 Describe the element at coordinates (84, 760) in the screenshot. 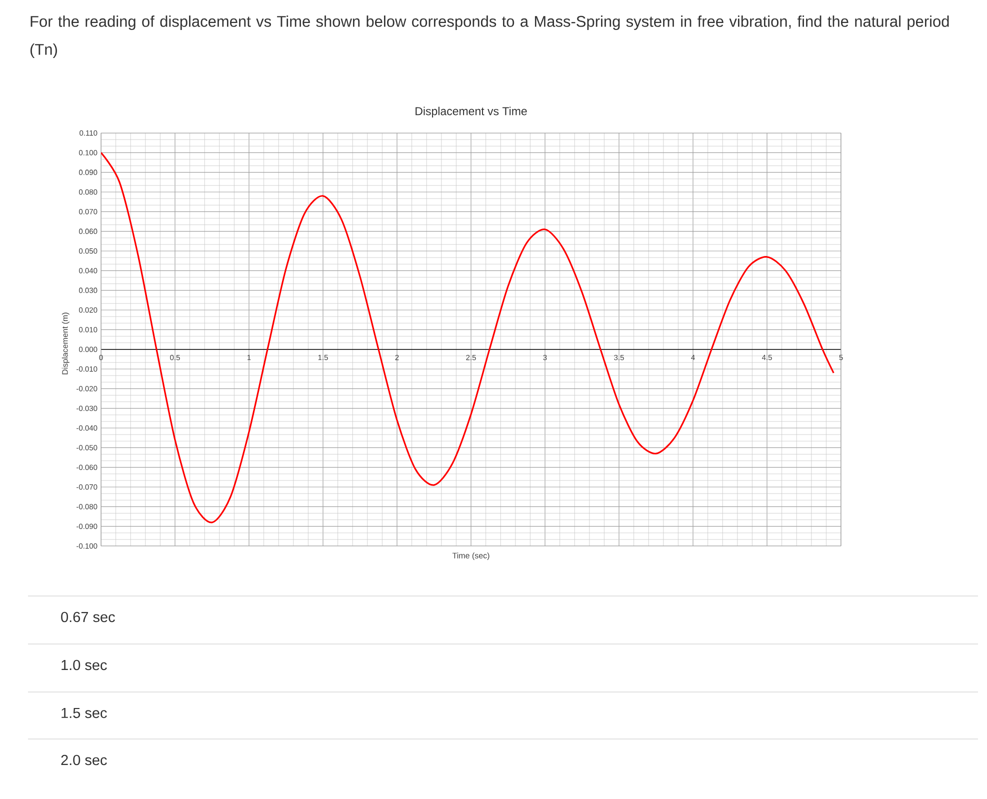

I see `text: 2.0 sec` at that location.